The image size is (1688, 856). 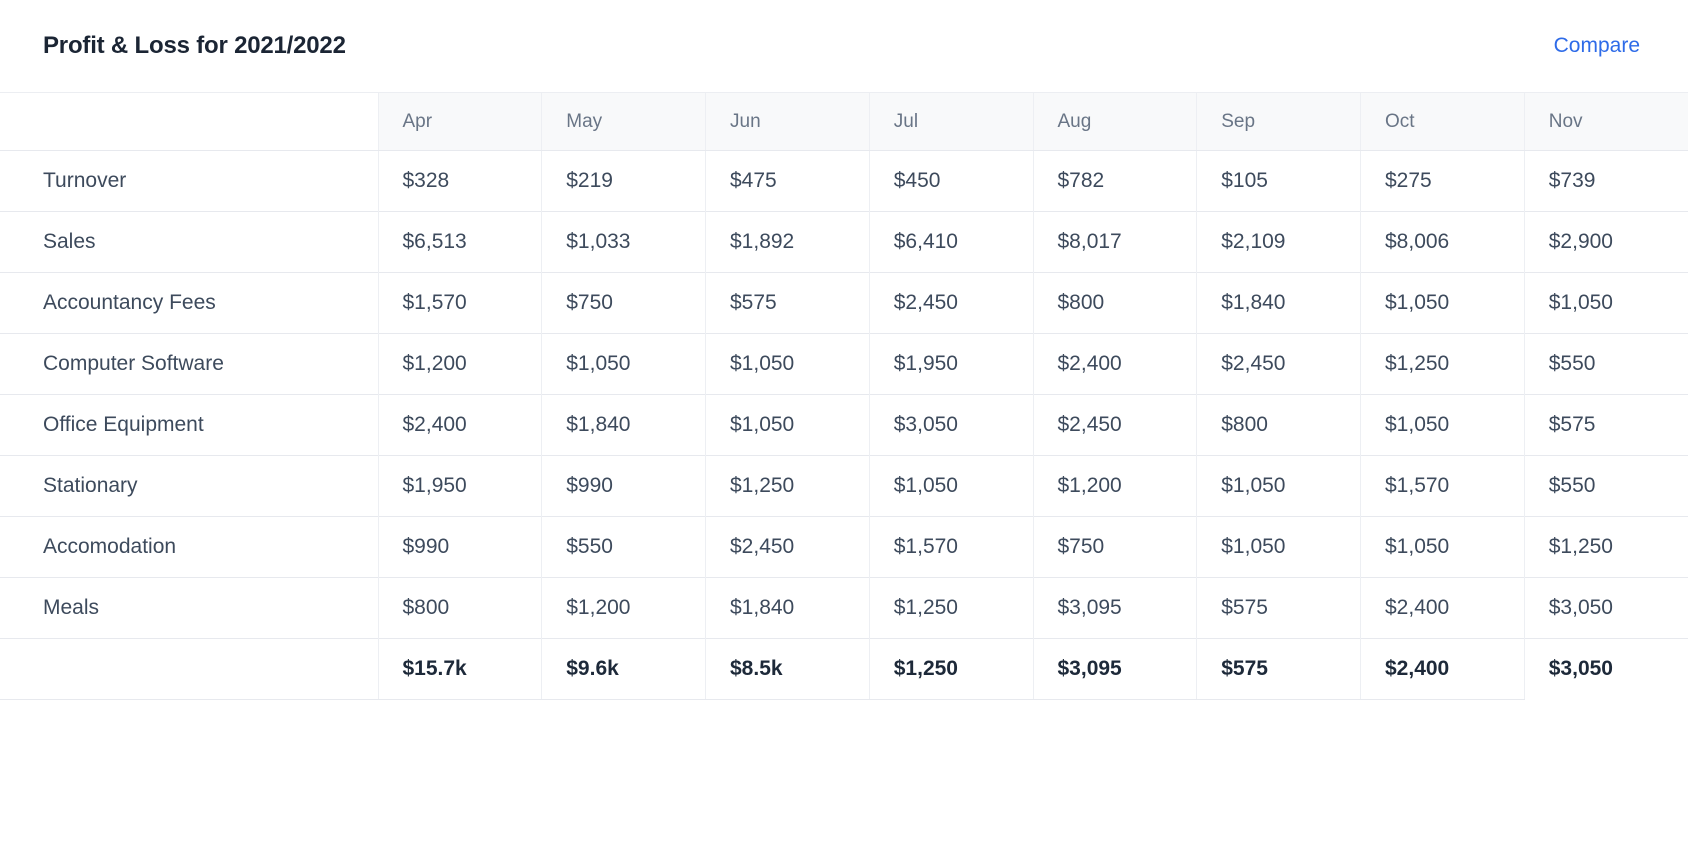 What do you see at coordinates (189, 486) in the screenshot?
I see `row-label: Stationary` at bounding box center [189, 486].